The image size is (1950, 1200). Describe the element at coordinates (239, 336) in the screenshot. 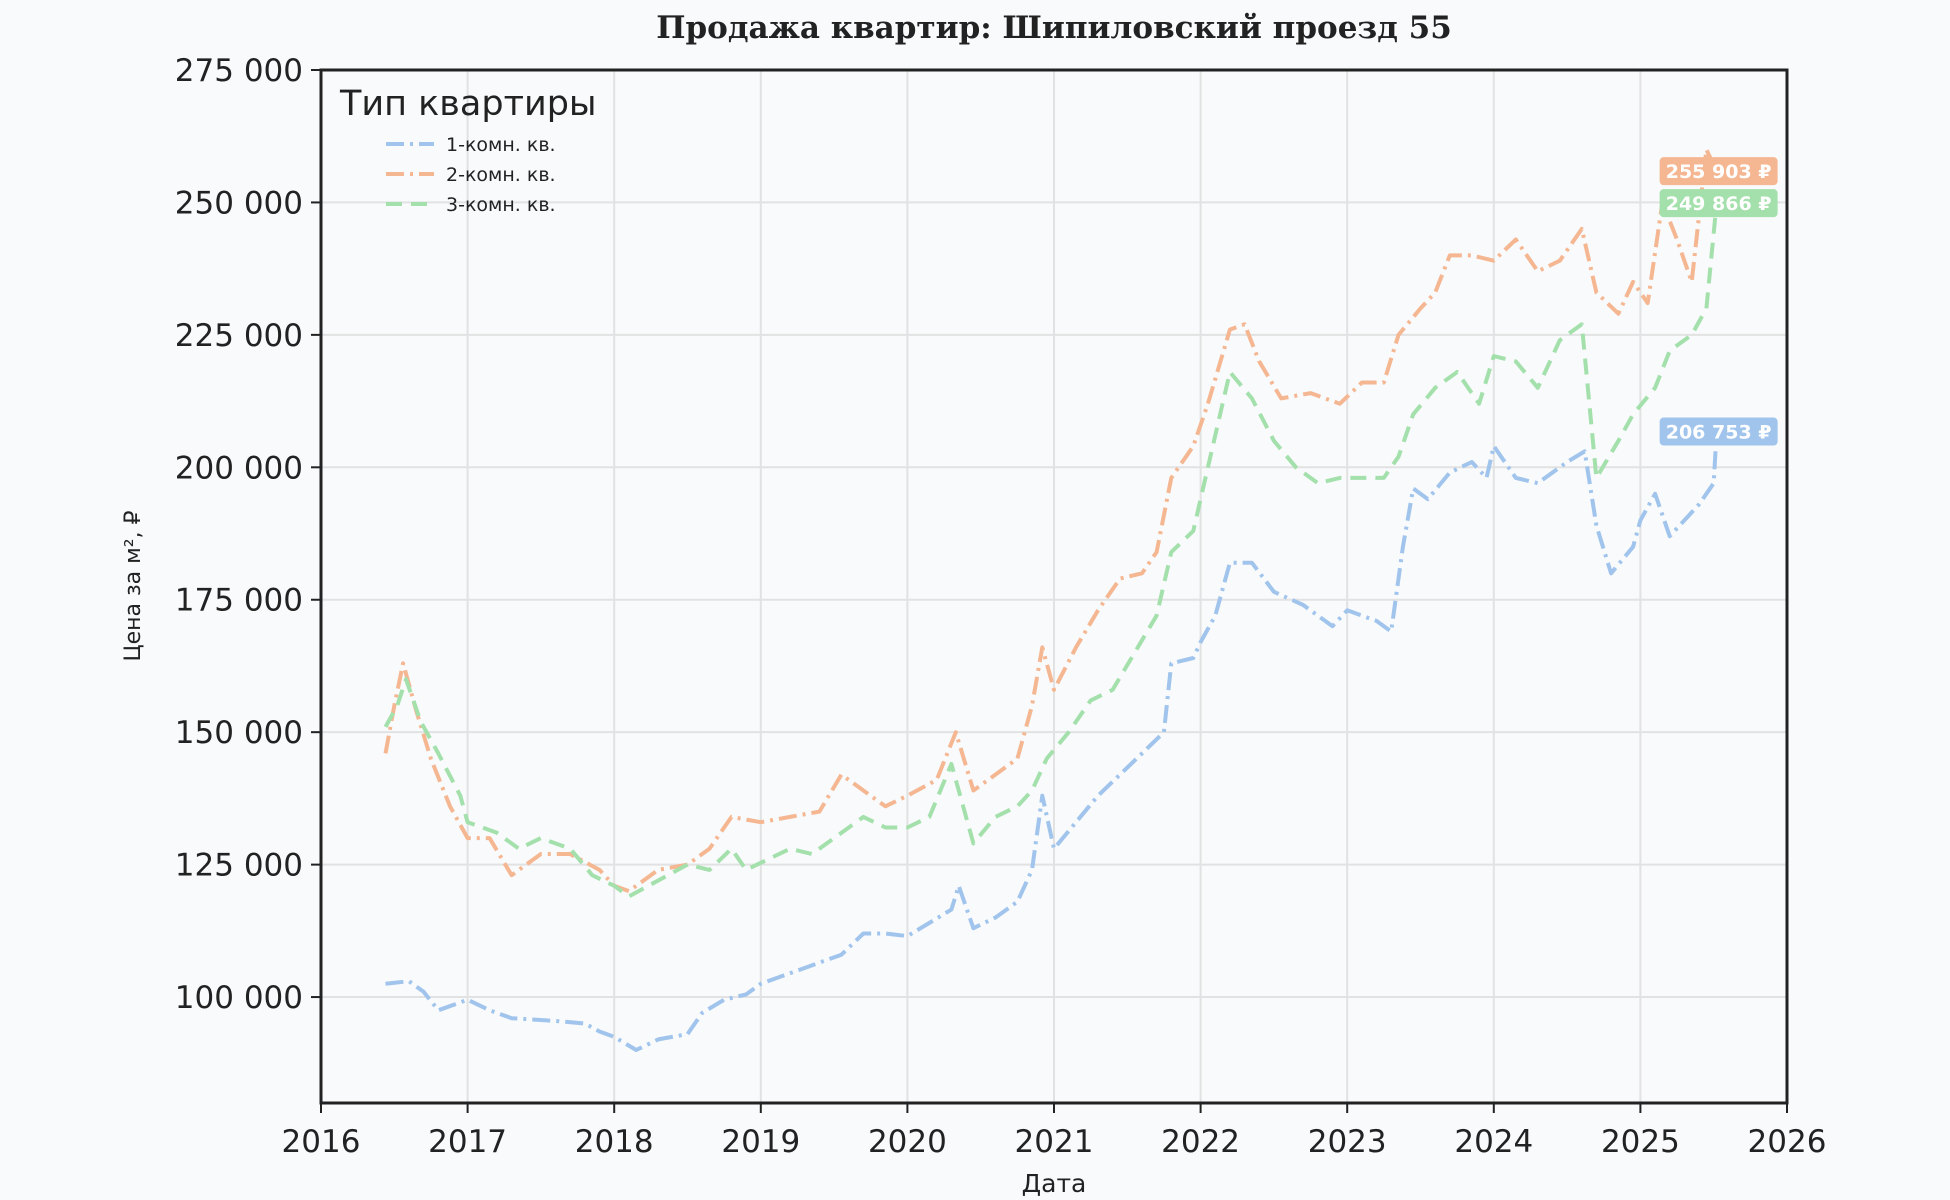

I see `y-tick-label: 225 000` at that location.